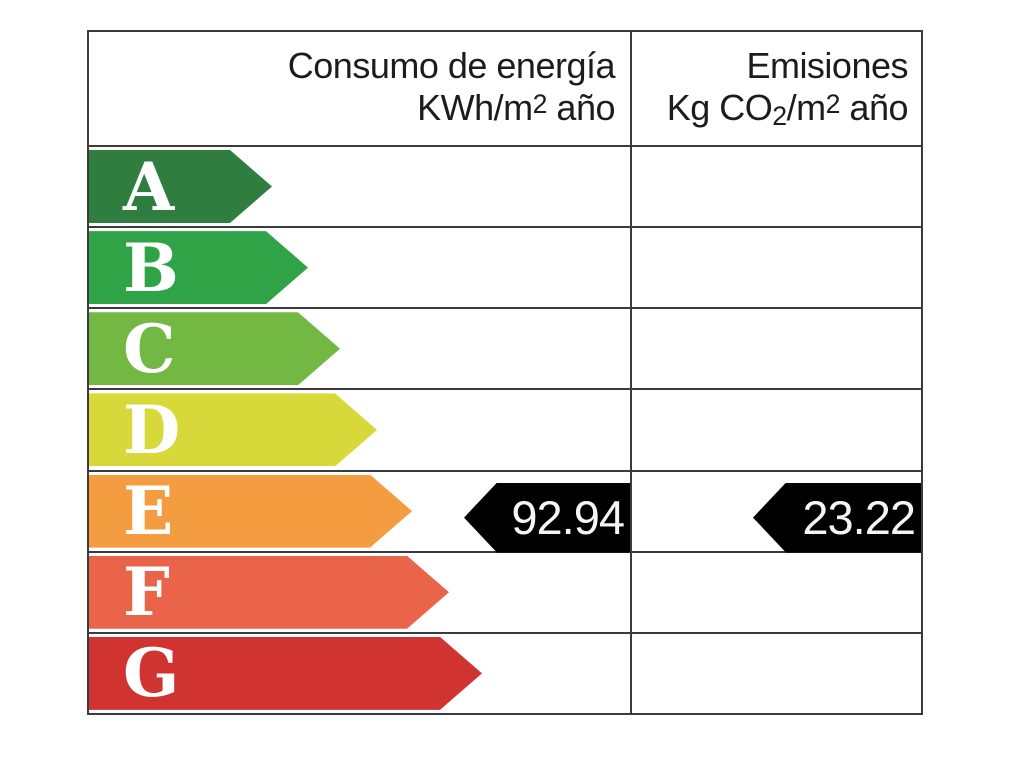  Describe the element at coordinates (146, 592) in the screenshot. I see `rating-letter-f: F` at that location.